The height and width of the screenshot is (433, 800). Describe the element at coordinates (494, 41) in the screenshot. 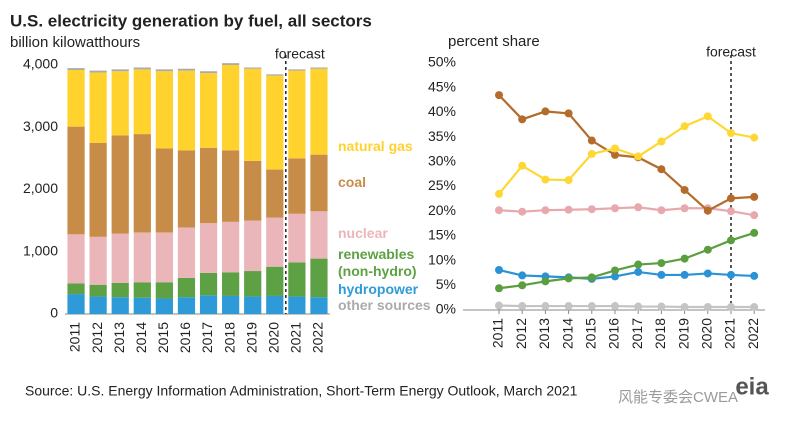

I see `y-axis-label: percent share` at that location.